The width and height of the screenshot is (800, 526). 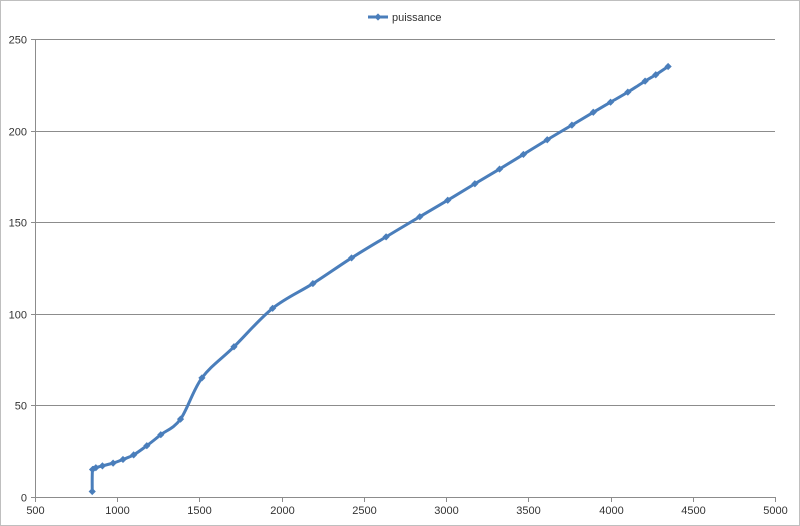 What do you see at coordinates (407, 507) in the screenshot?
I see `x-axis-ticks: 500 1000 1500 2000 2500 3000 3500 4000 4500 5000` at bounding box center [407, 507].